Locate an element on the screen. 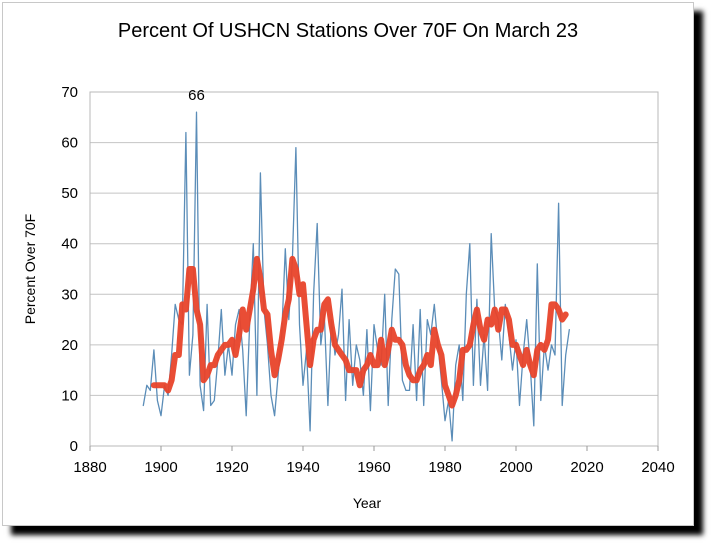 This screenshot has width=713, height=547. x-tick-label: 2020 is located at coordinates (586, 467).